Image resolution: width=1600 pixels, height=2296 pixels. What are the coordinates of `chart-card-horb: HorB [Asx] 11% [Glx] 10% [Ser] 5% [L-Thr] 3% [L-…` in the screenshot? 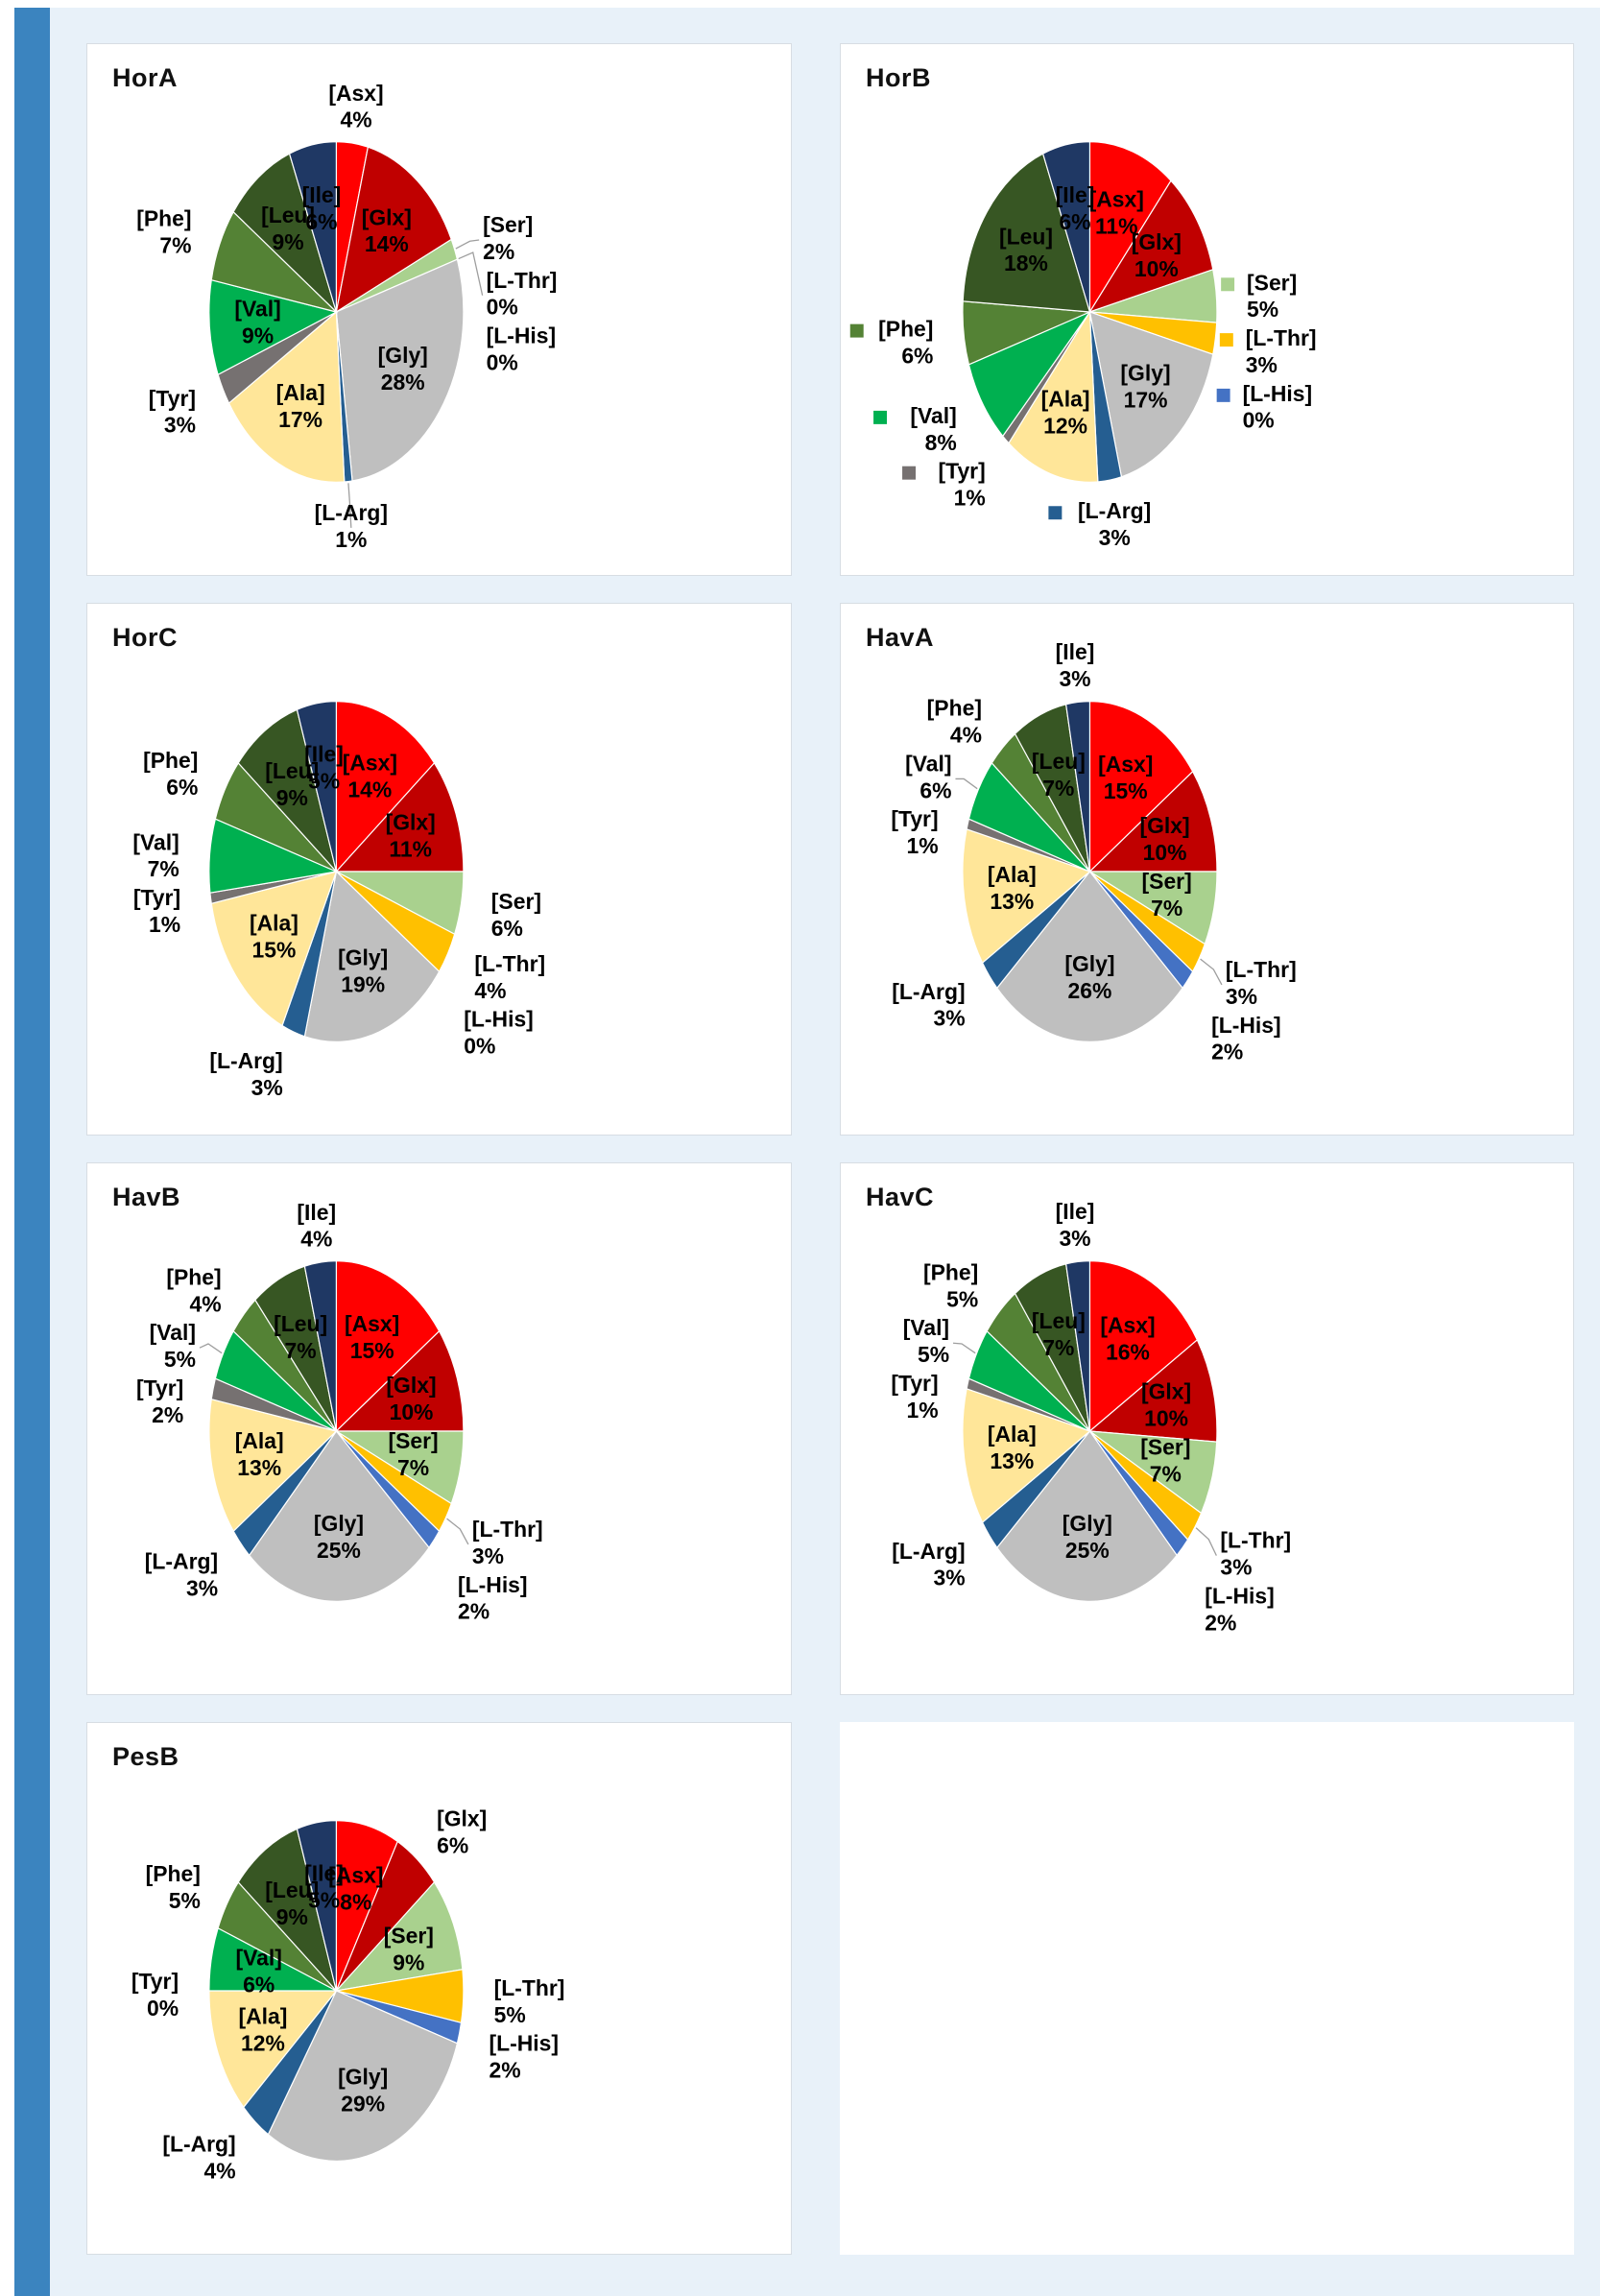 It's located at (1207, 309).